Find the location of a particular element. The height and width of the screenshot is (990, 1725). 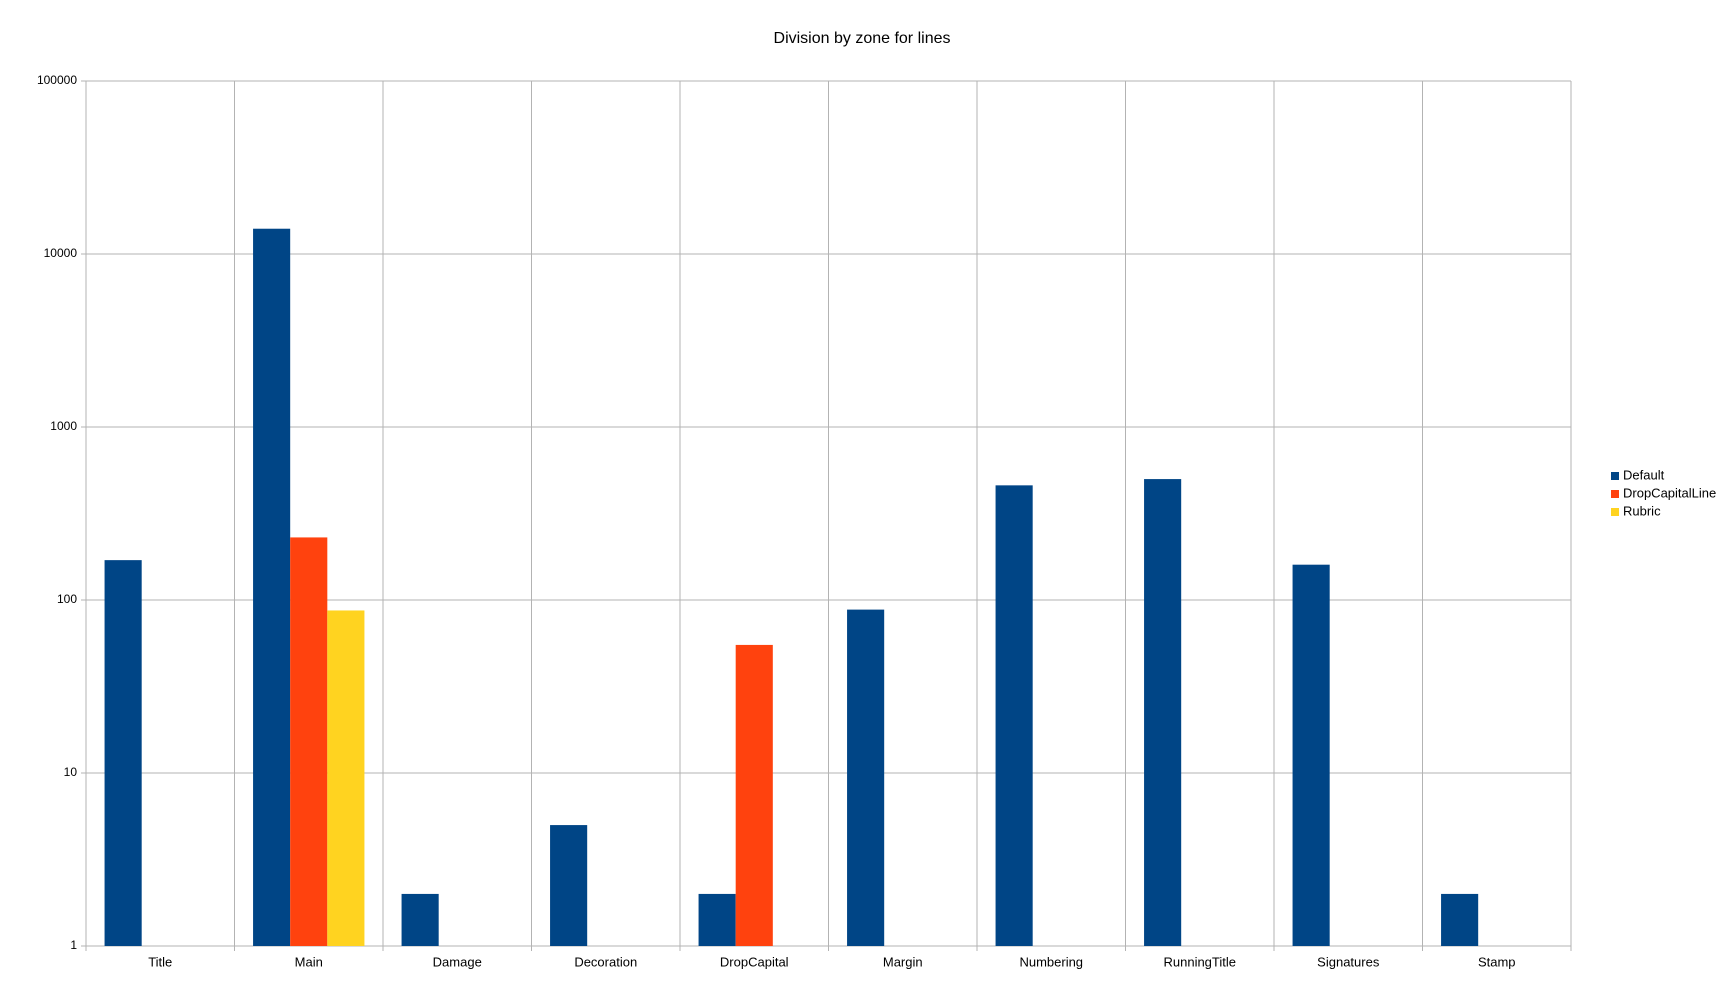

y-tick-label: 100000 is located at coordinates (57, 80).